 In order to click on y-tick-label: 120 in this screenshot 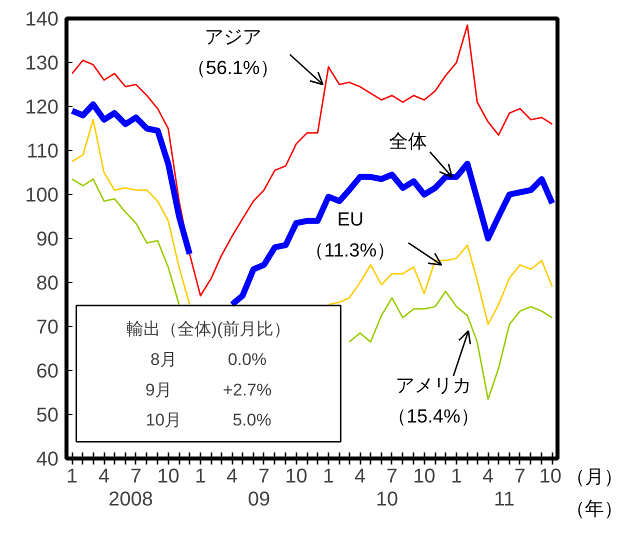, I will do `click(42, 107)`.